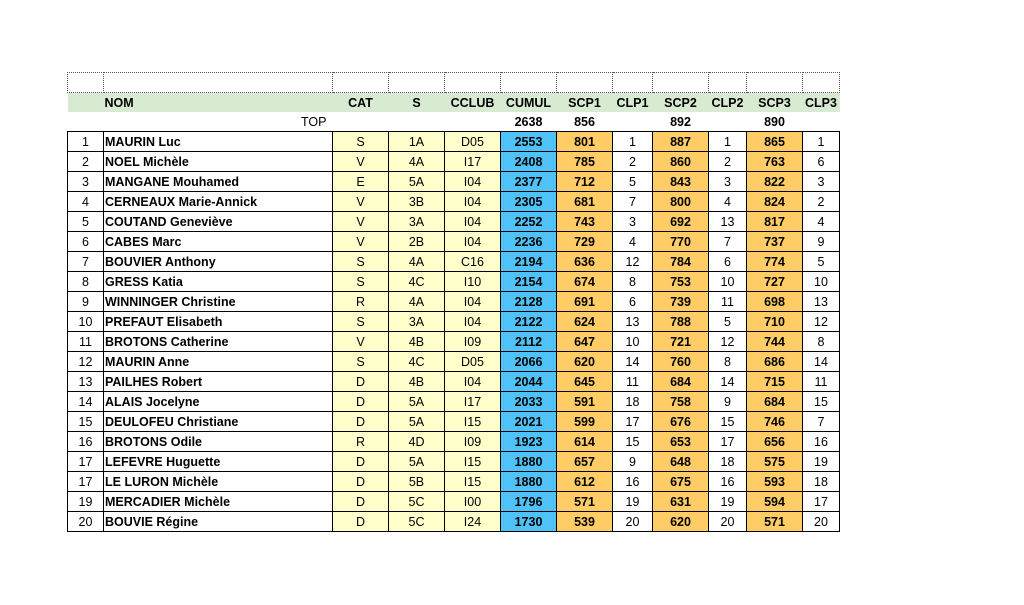  What do you see at coordinates (453, 82) in the screenshot?
I see `empty-row` at bounding box center [453, 82].